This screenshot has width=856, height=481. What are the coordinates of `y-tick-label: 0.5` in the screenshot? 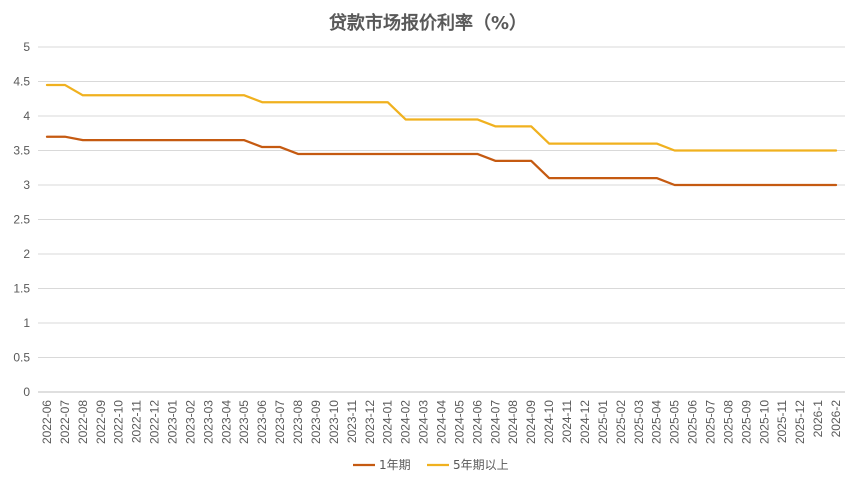 It's located at (21, 358).